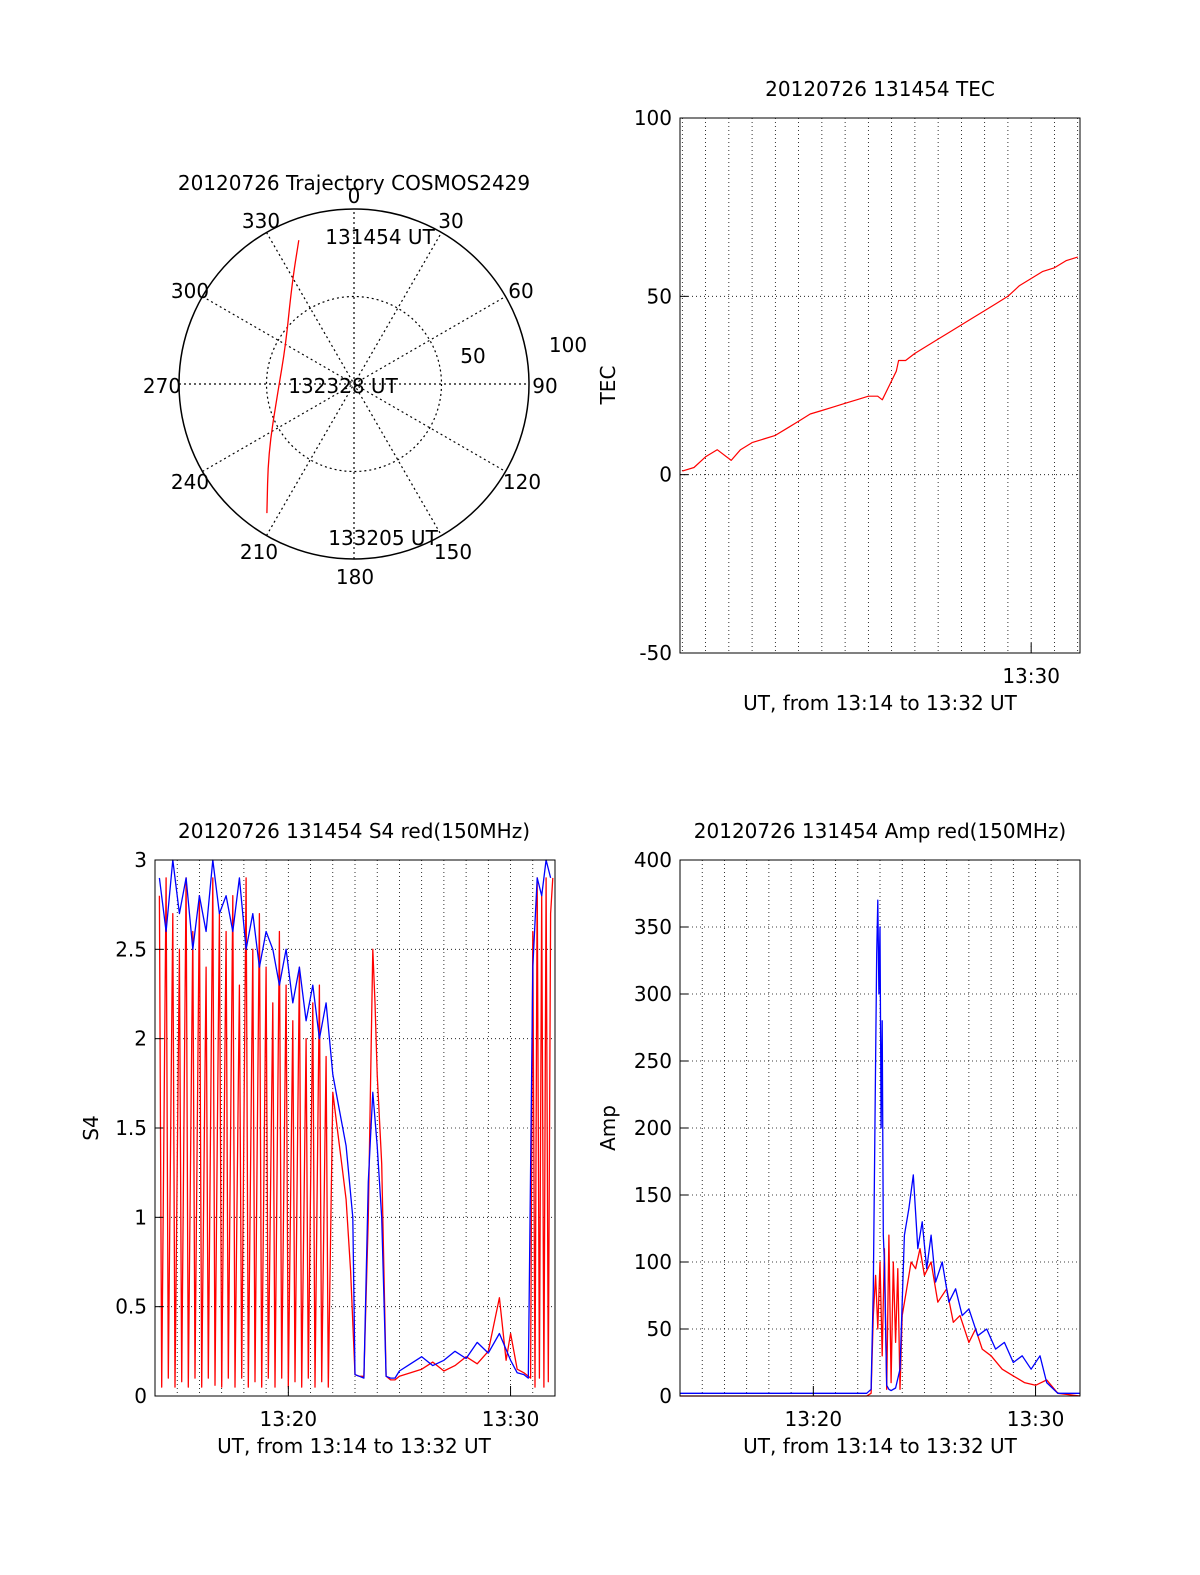  I want to click on s4-x-ticks: 13:20 13:30, so click(400, 1408).